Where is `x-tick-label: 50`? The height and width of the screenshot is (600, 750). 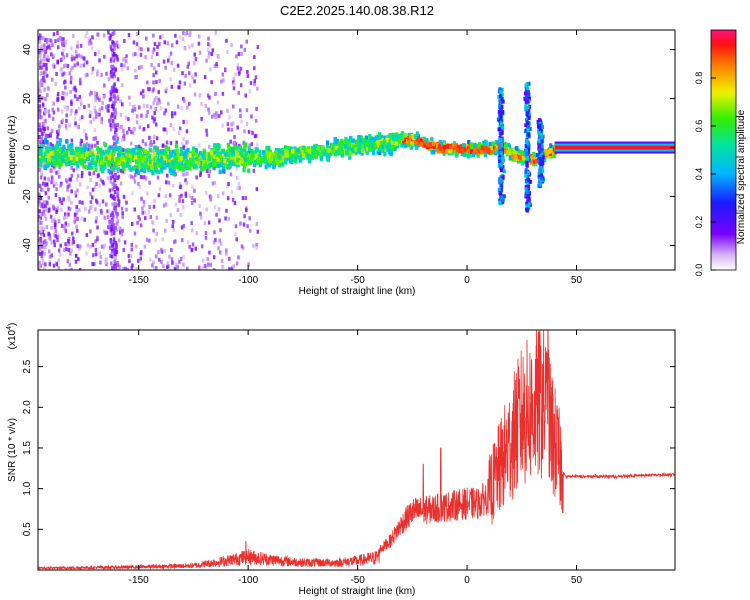
x-tick-label: 50 is located at coordinates (577, 280).